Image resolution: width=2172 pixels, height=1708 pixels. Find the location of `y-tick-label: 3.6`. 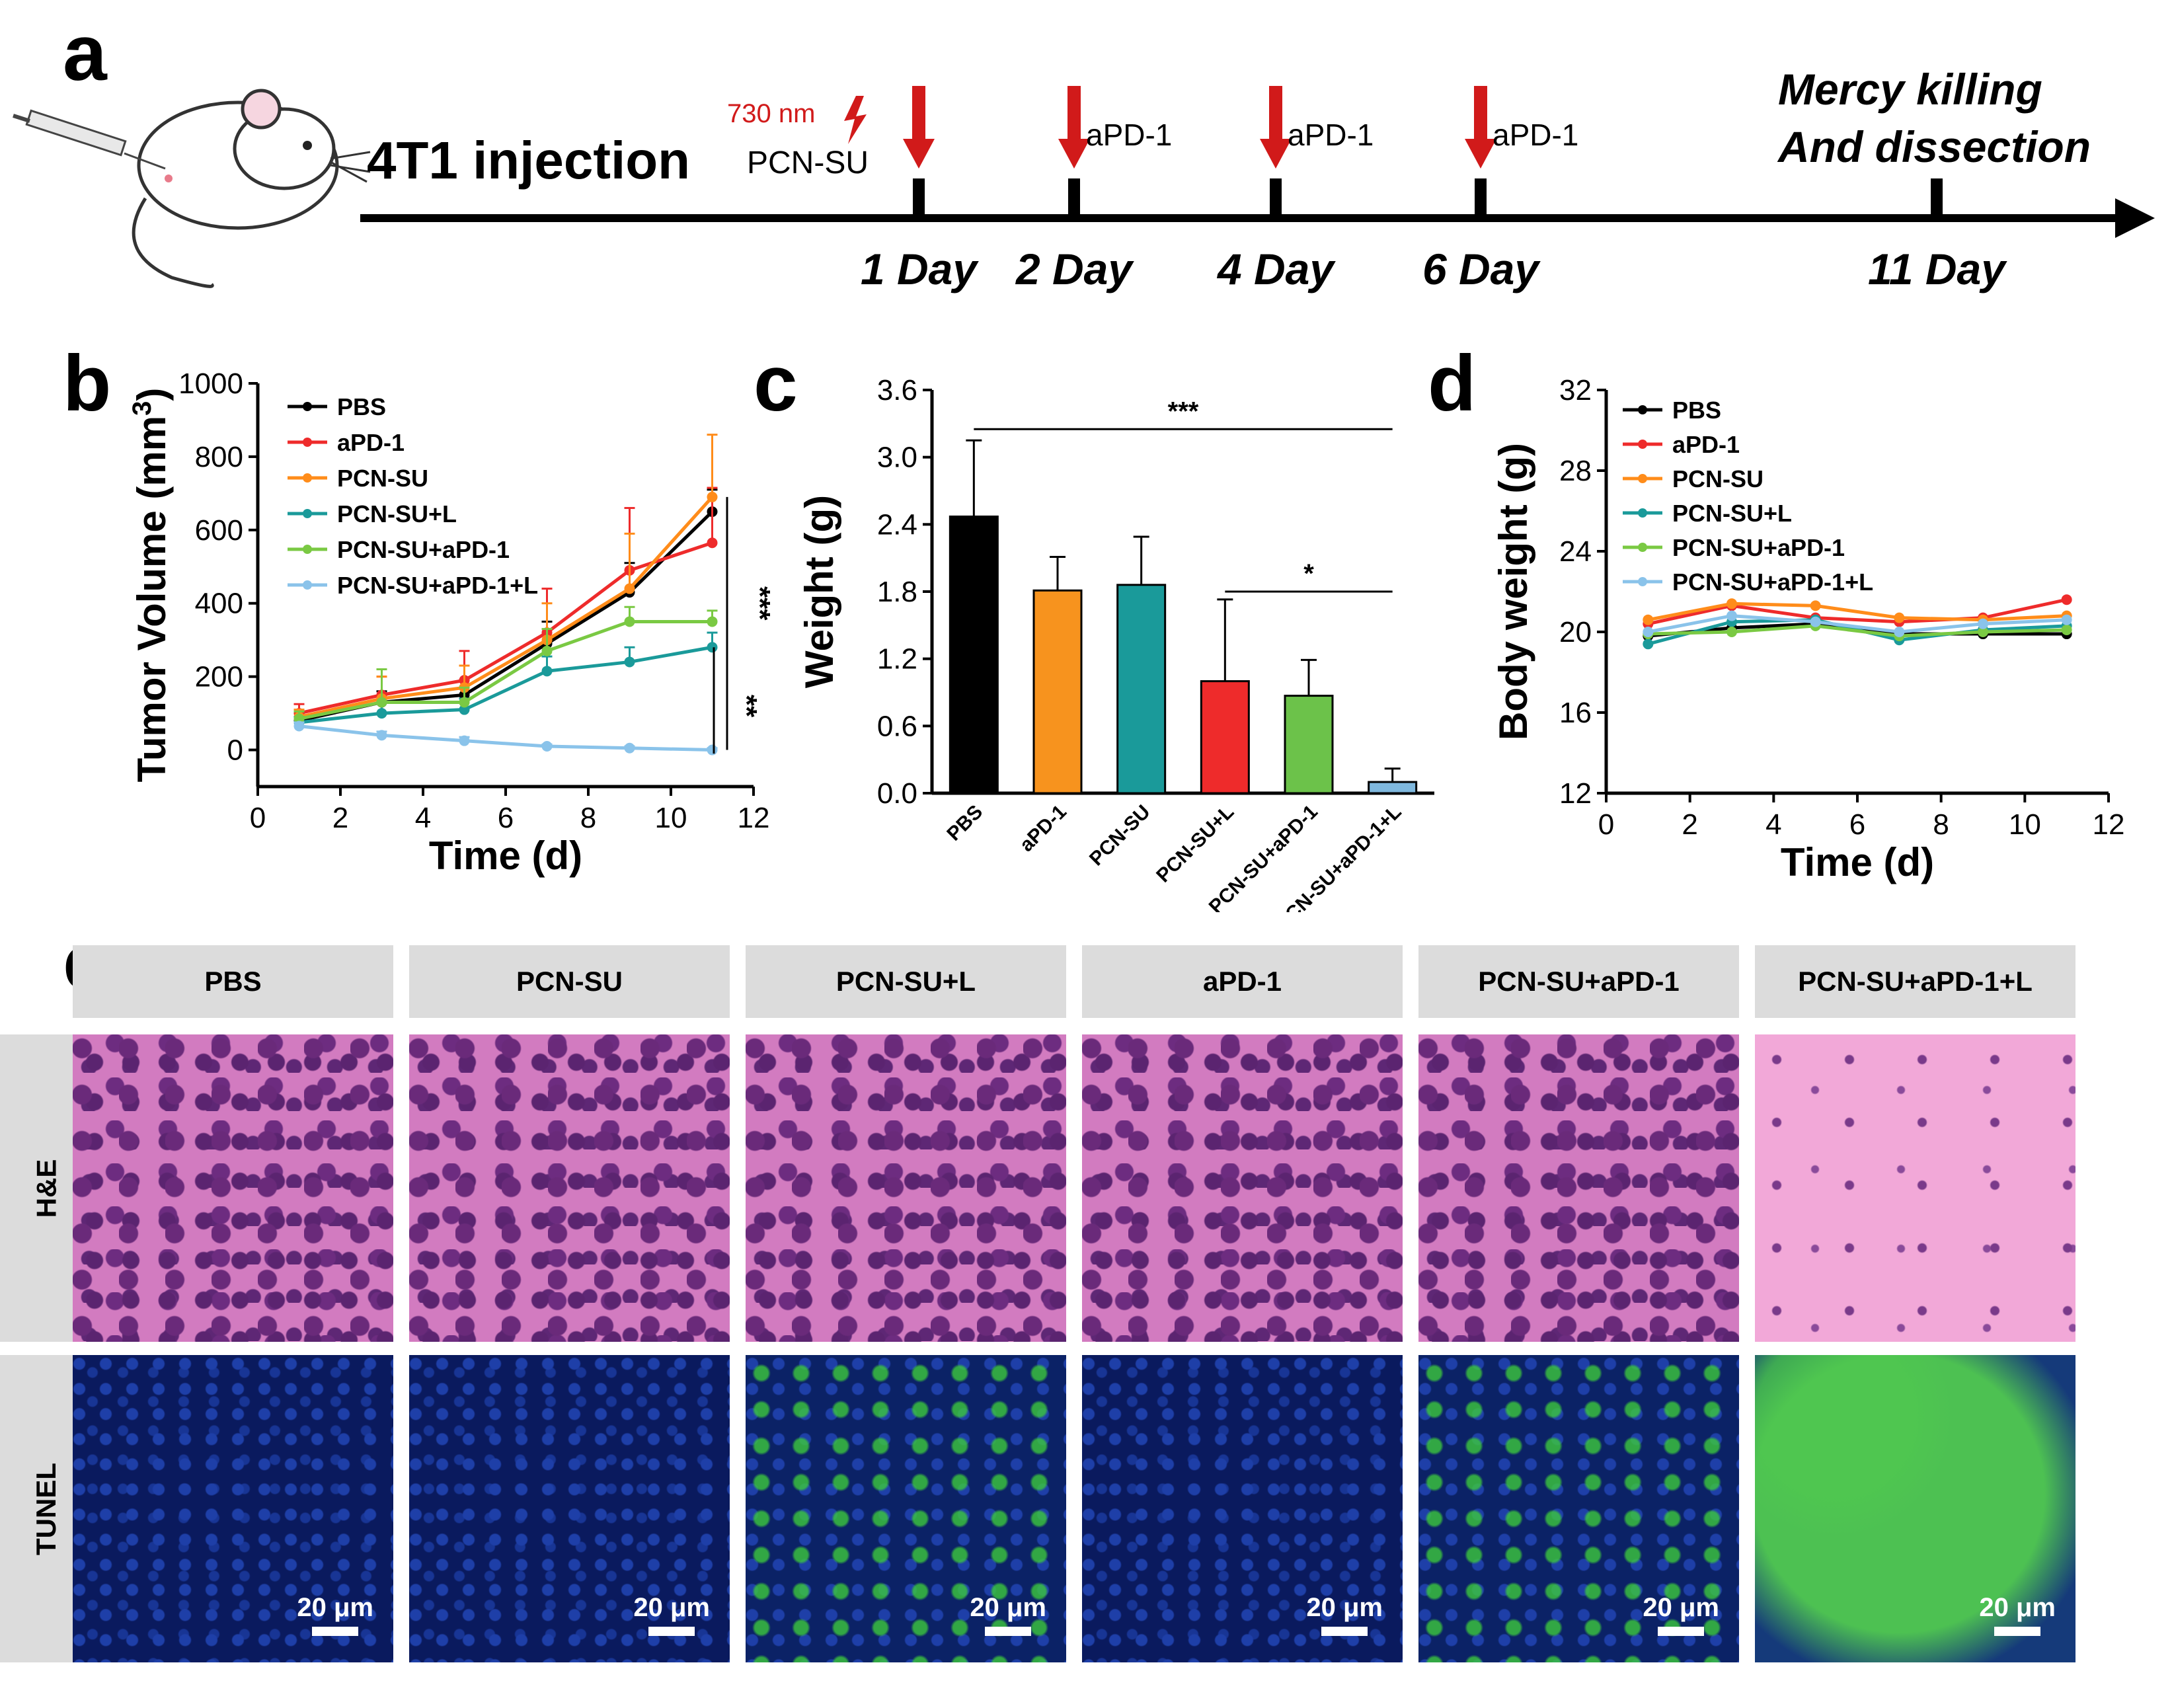

y-tick-label: 3.6 is located at coordinates (897, 390).